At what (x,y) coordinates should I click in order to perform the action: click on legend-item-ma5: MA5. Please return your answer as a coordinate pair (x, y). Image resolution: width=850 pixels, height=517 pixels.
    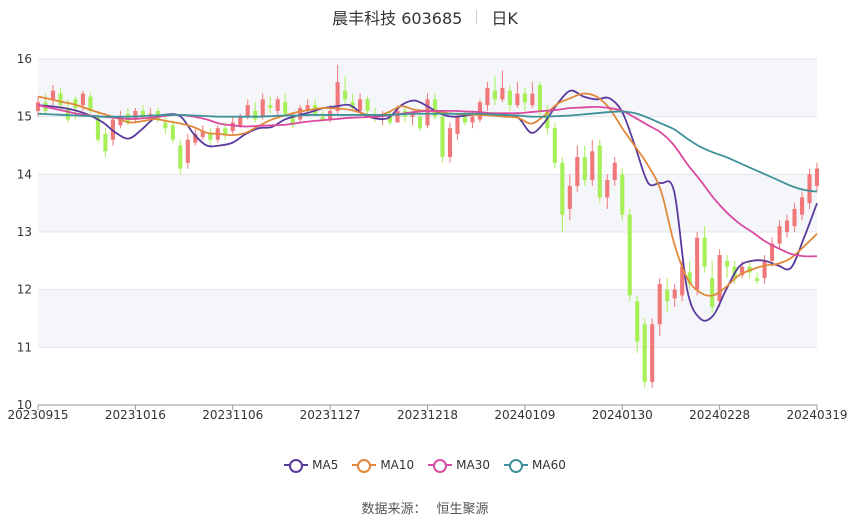
    Looking at the image, I should click on (311, 465).